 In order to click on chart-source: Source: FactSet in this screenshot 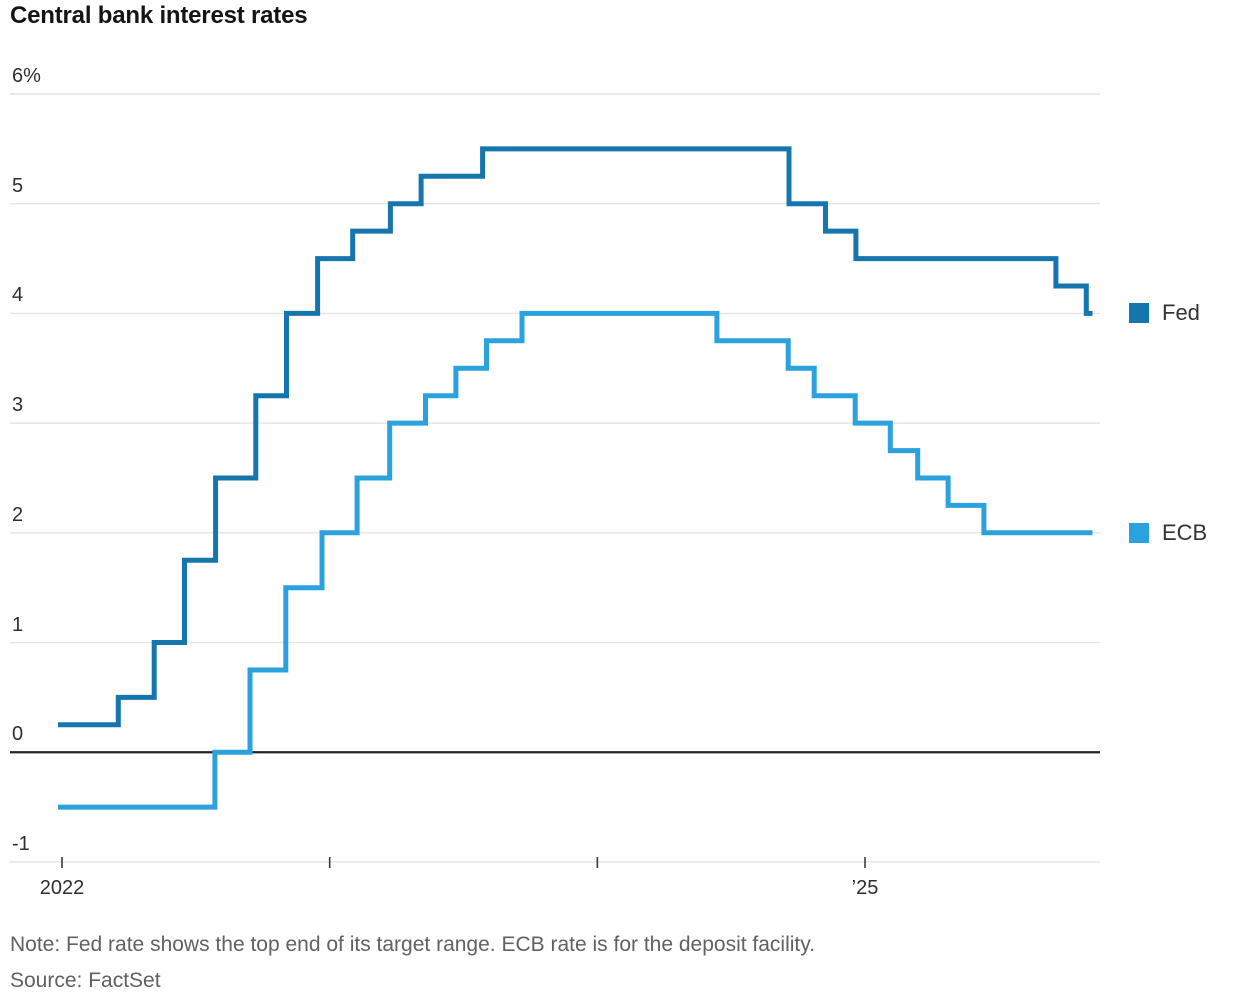, I will do `click(85, 980)`.